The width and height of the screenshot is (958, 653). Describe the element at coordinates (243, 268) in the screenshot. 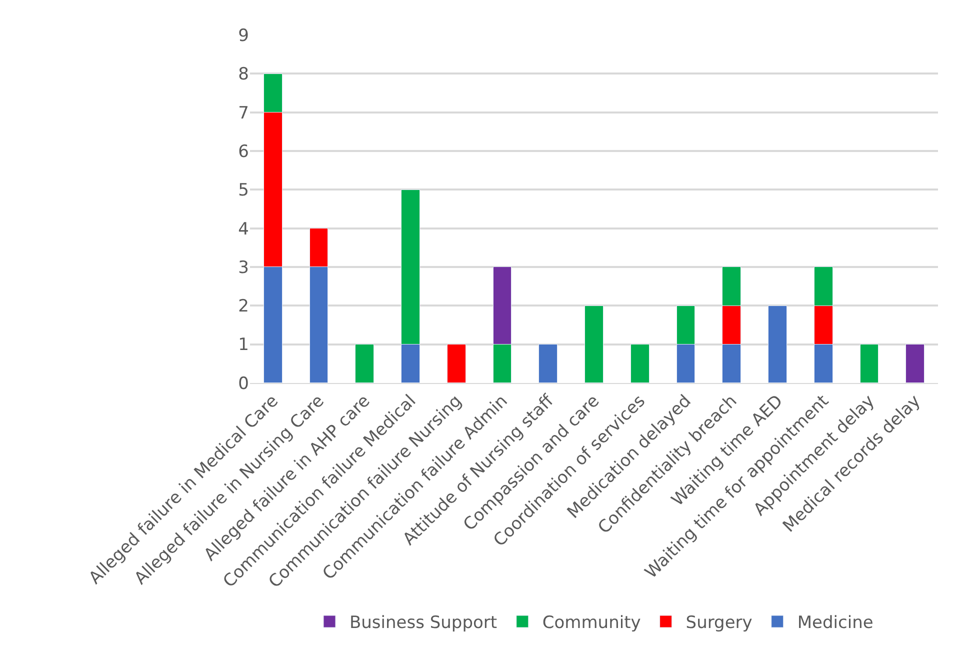

I see `y-tick-label: 3` at that location.